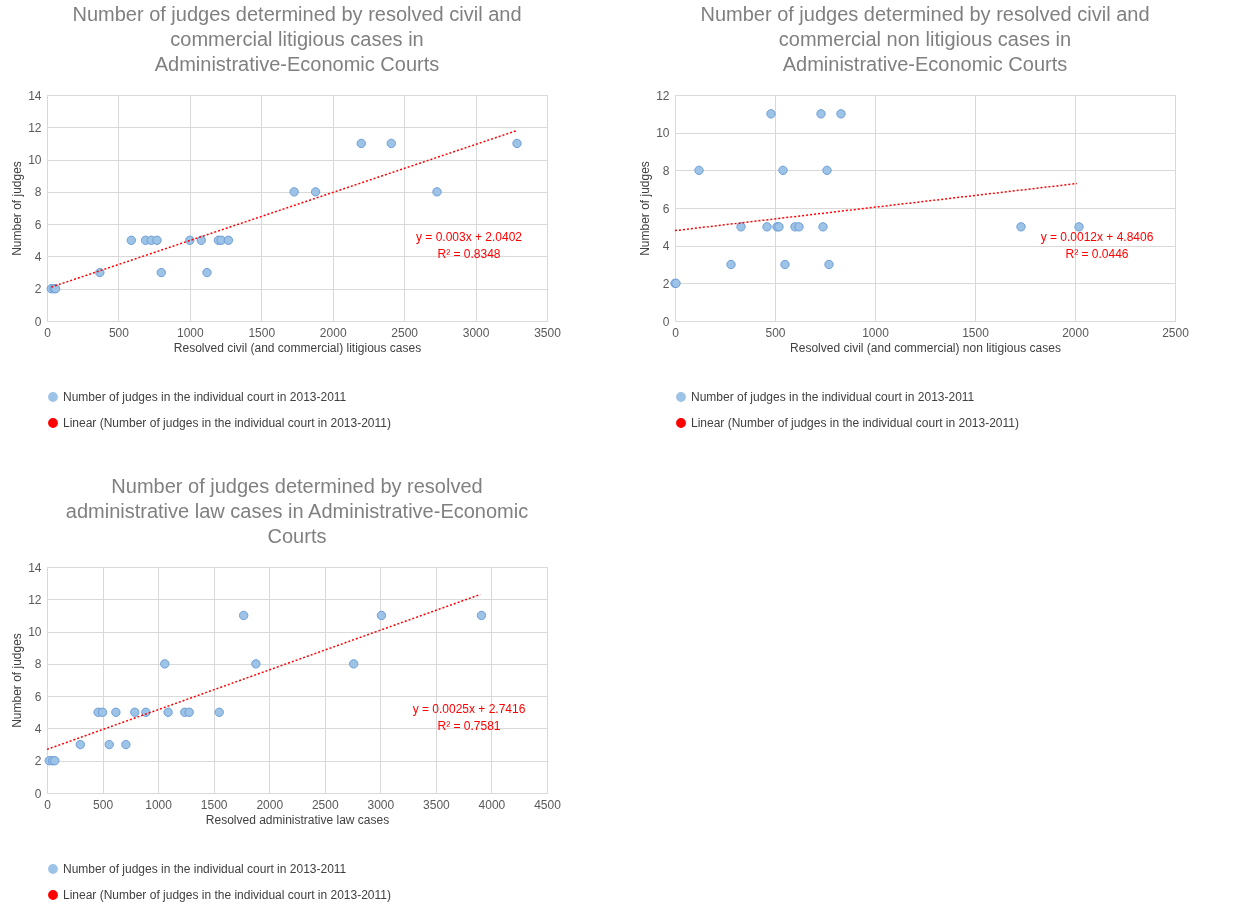 Image resolution: width=1235 pixels, height=924 pixels. Describe the element at coordinates (1097, 237) in the screenshot. I see `annotation: y = 0.0012x + 4.8406` at that location.